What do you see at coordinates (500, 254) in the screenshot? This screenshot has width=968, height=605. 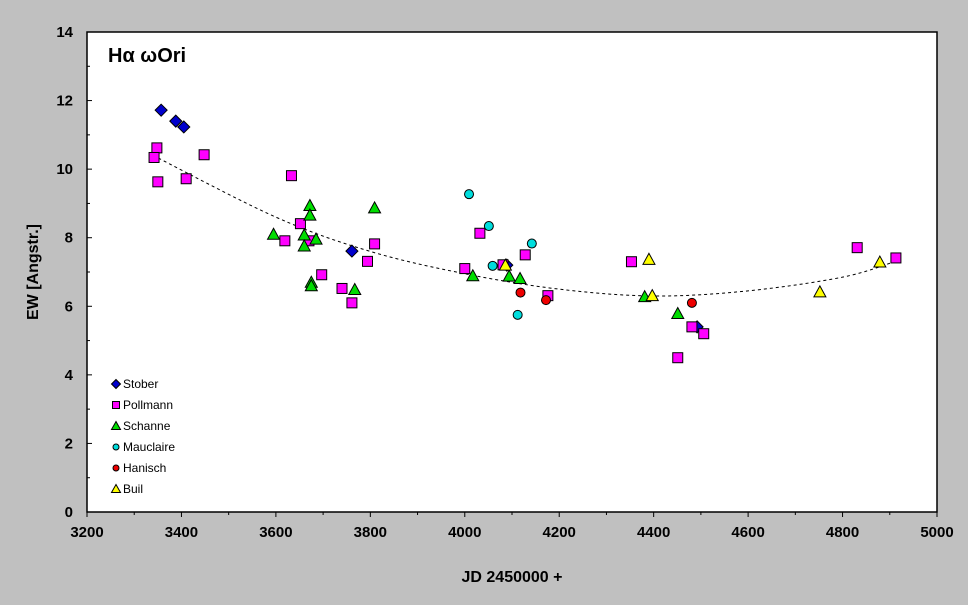 I see `series-mauclaire` at bounding box center [500, 254].